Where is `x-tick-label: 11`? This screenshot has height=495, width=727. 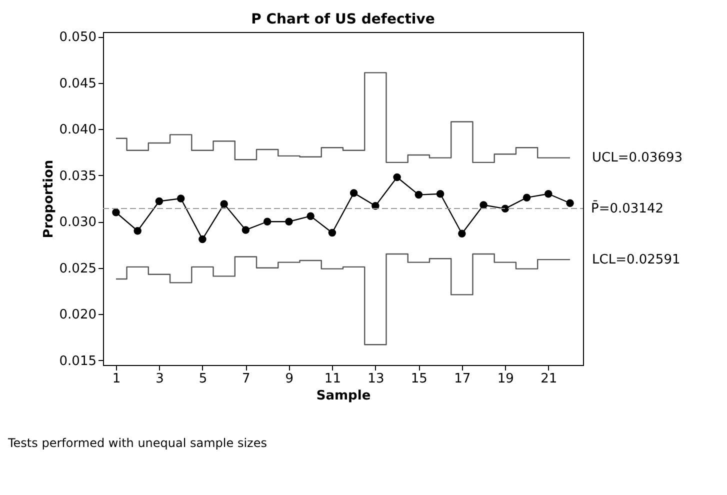
x-tick-label: 11 is located at coordinates (332, 379).